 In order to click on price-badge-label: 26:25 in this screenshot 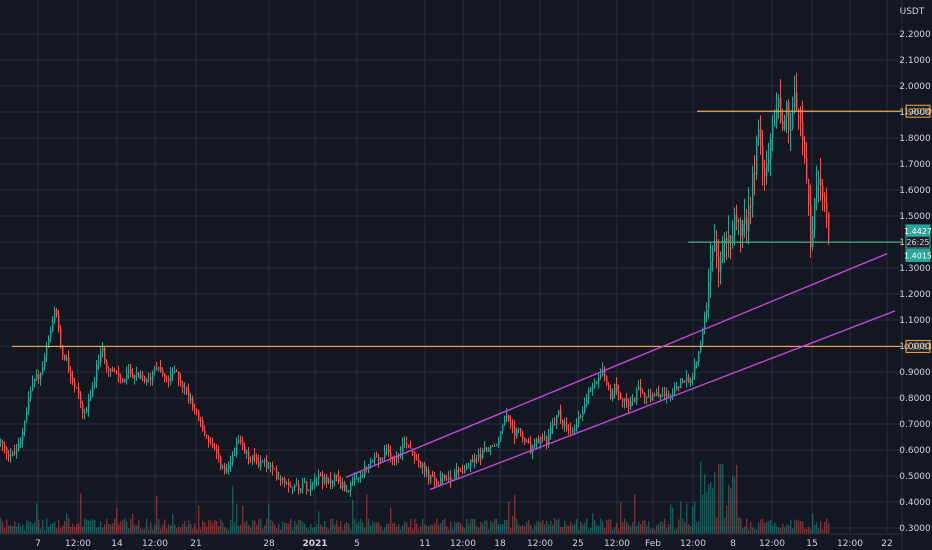, I will do `click(917, 242)`.